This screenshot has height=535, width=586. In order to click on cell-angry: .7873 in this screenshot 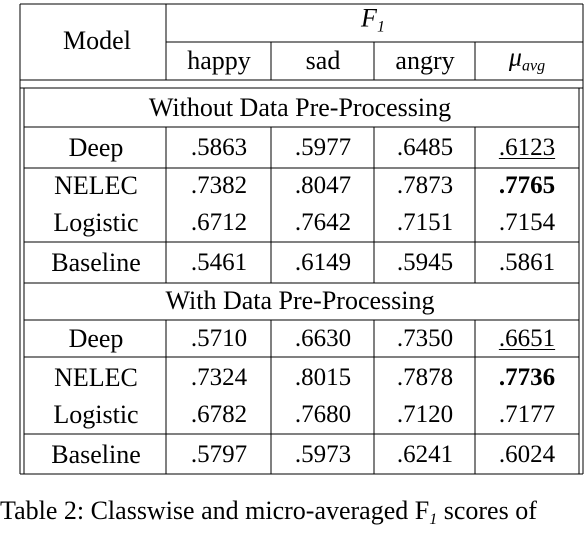, I will do `click(425, 185)`.